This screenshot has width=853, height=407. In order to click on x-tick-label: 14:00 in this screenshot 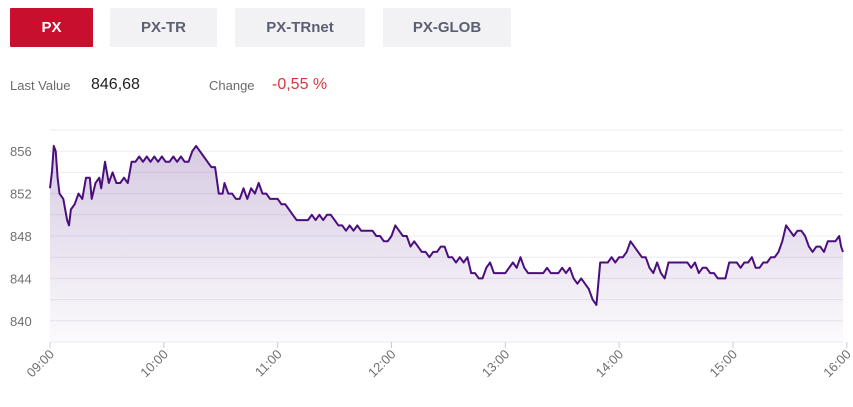, I will do `click(610, 364)`.